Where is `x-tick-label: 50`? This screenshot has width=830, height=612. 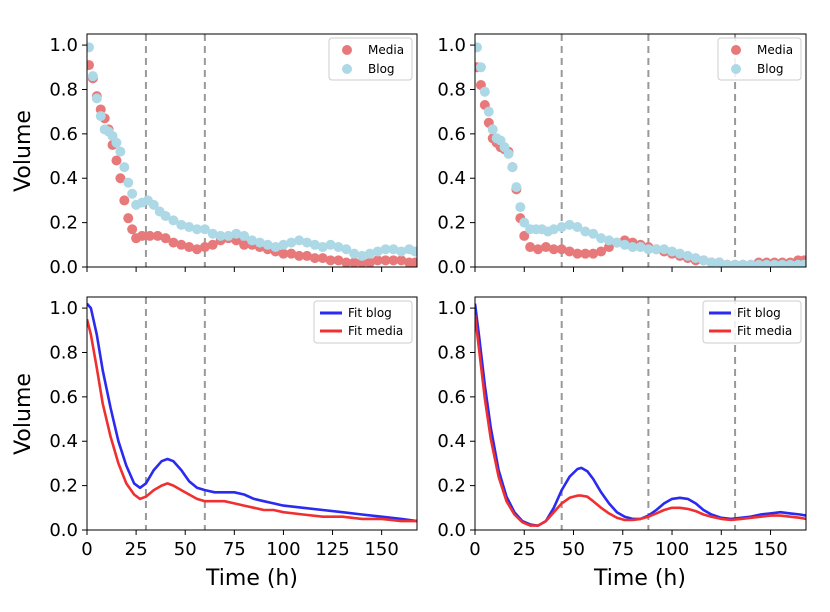
x-tick-label: 50 is located at coordinates (573, 549).